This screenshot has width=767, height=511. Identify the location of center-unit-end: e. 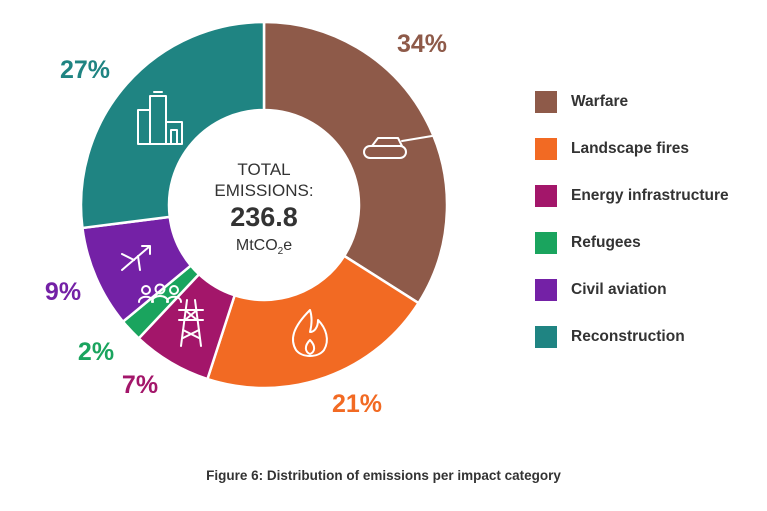
(287, 245).